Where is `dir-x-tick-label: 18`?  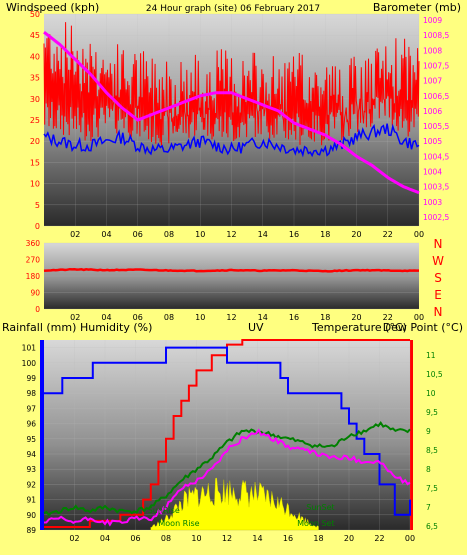 dir-x-tick-label: 18 is located at coordinates (325, 317).